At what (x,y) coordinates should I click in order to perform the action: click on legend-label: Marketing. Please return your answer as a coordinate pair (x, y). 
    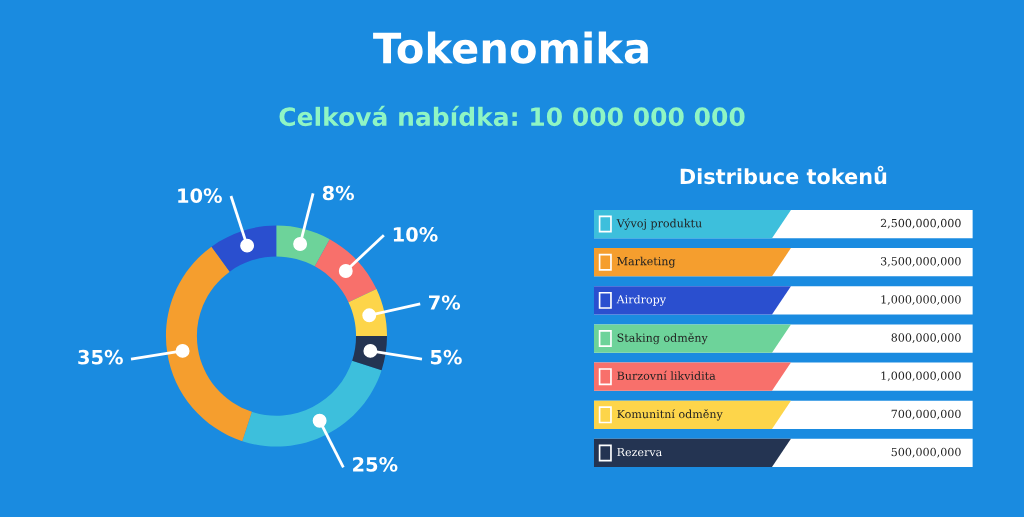
    Looking at the image, I should click on (646, 262).